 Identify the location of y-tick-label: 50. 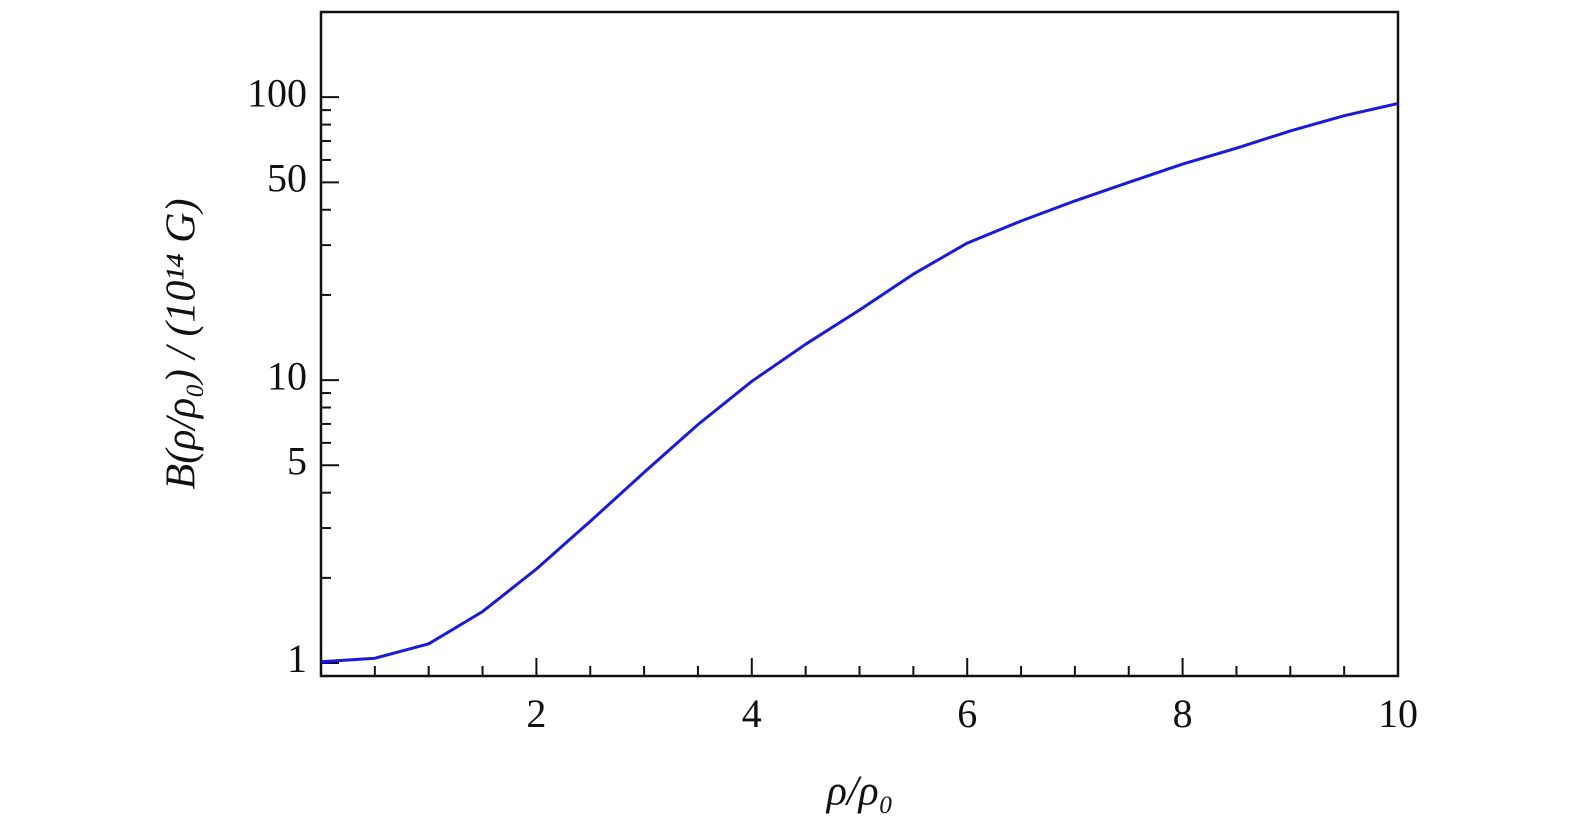
(287, 178).